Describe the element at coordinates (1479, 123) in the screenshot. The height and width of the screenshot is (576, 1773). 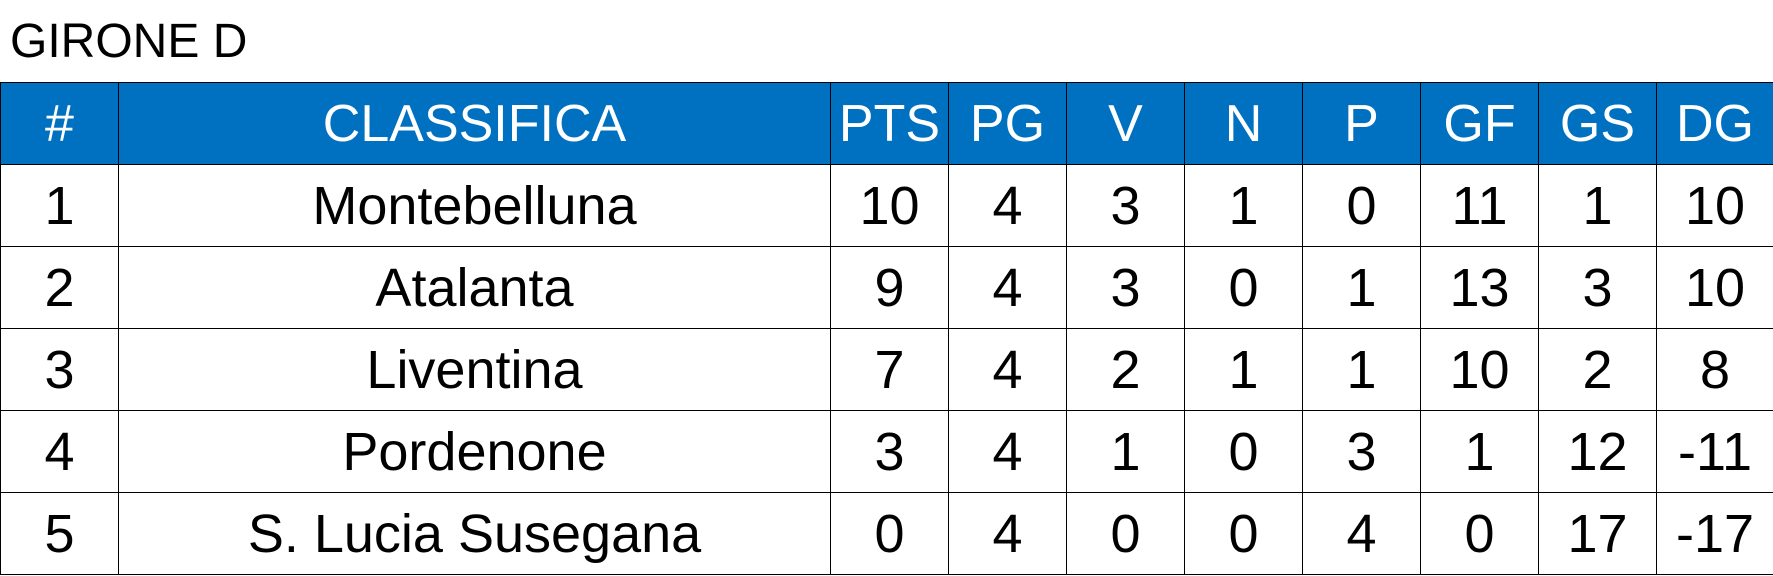
I see `header-goals-for: GF` at that location.